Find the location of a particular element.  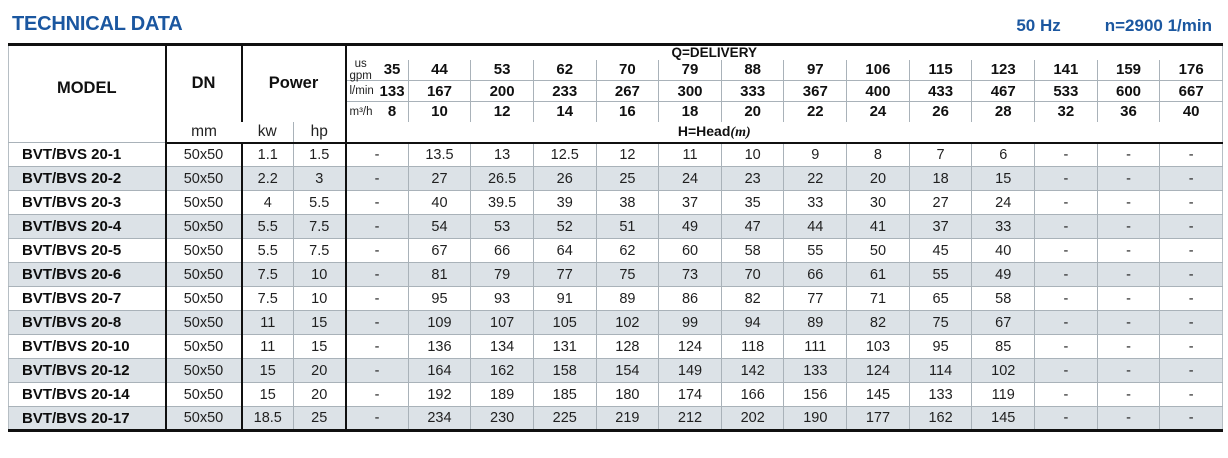

power-hp-cell: 7.5 is located at coordinates (320, 250).